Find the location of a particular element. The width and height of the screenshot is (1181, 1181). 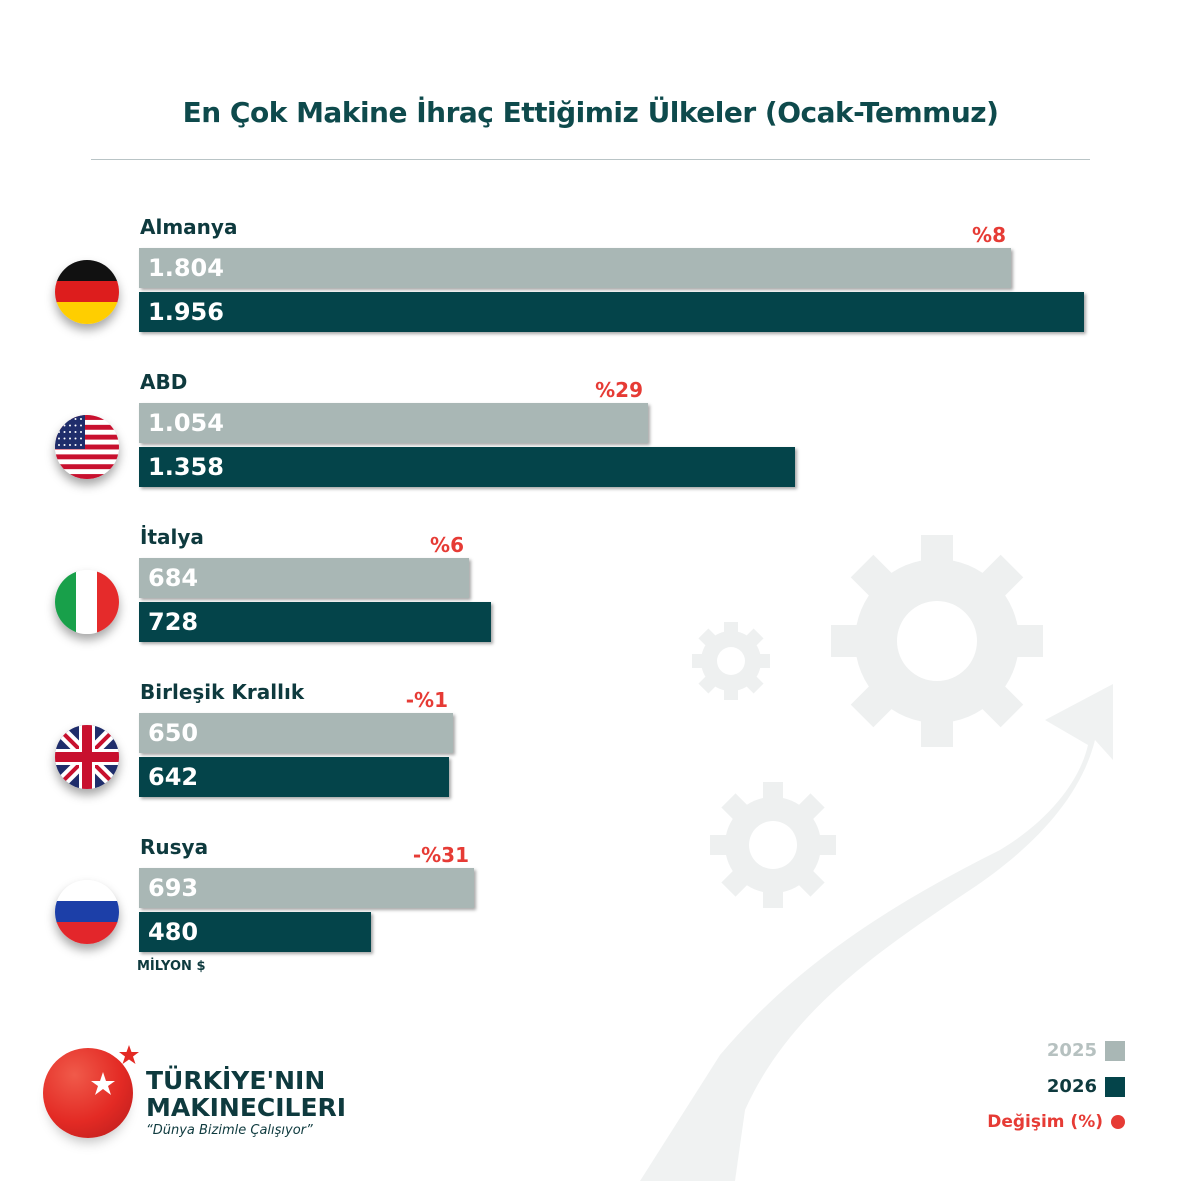

bar-2025-i-talya: 684 is located at coordinates (304, 578).